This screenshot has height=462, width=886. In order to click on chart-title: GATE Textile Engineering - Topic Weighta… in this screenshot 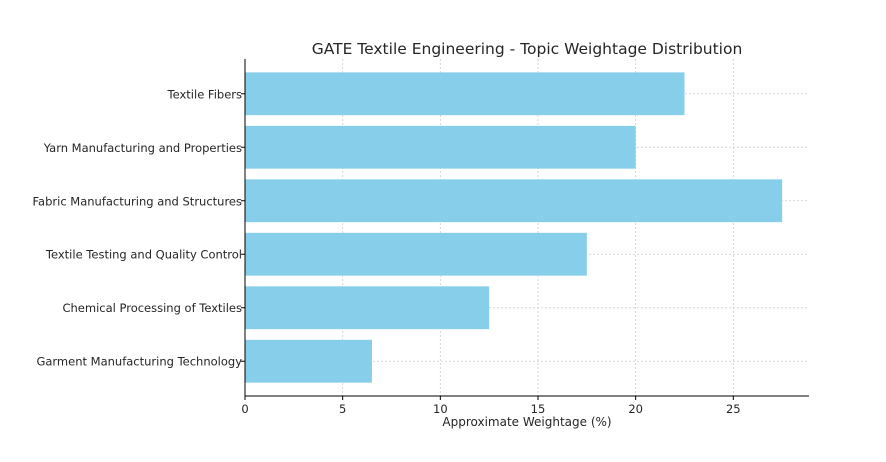, I will do `click(527, 49)`.